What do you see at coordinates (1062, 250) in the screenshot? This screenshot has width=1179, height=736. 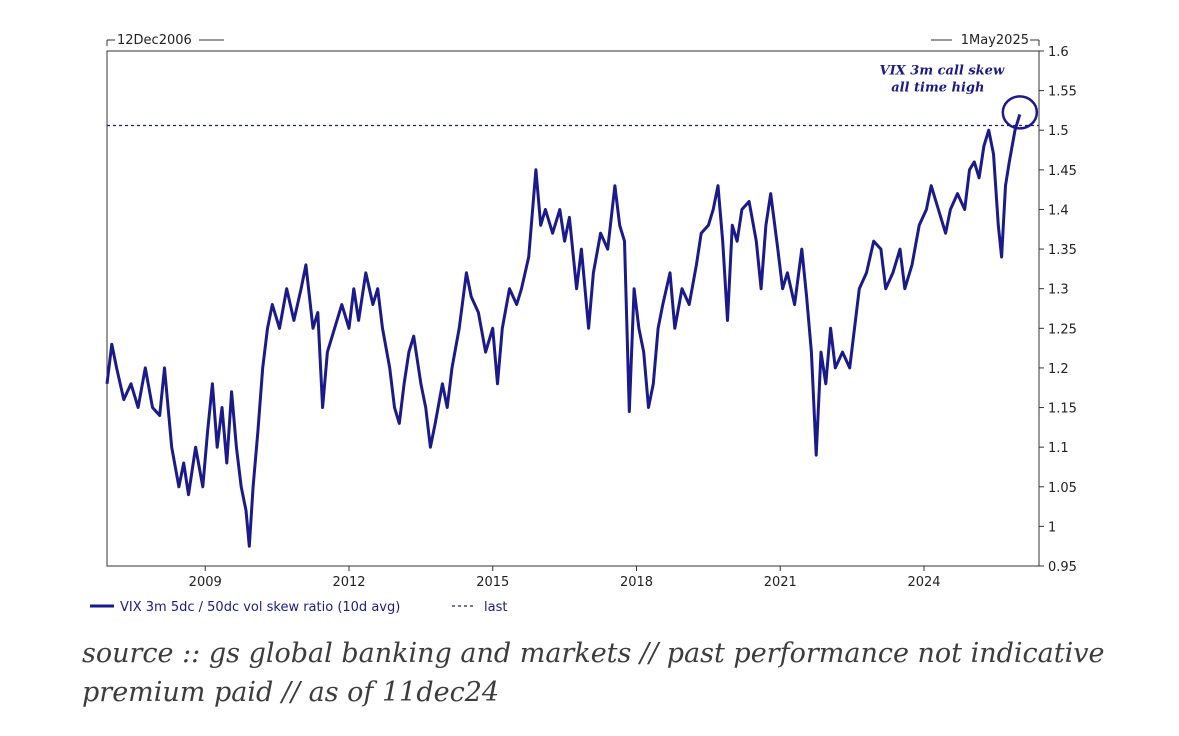 I see `y-tick-label: 1.35` at bounding box center [1062, 250].